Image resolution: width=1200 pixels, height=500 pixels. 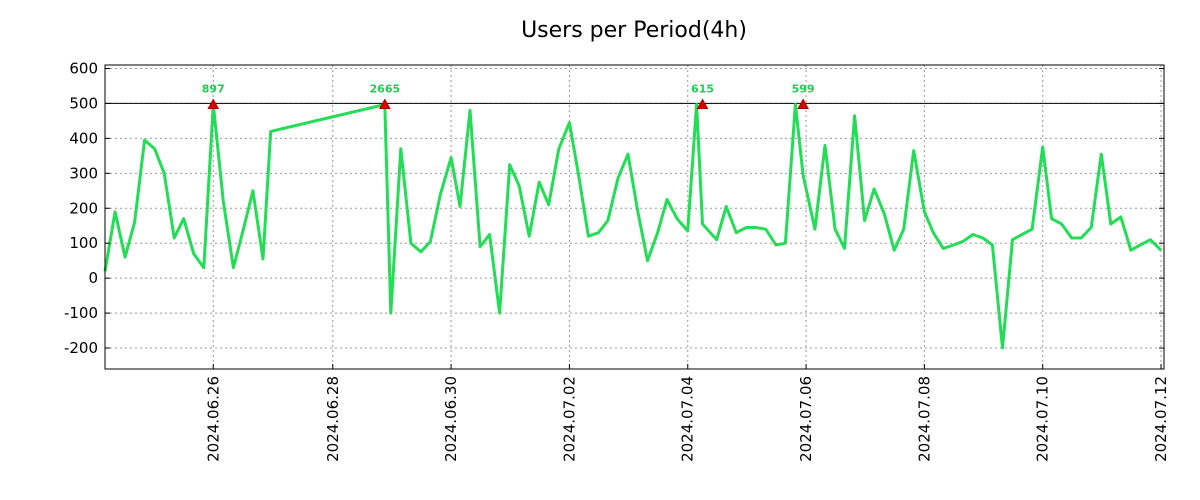 What do you see at coordinates (806, 419) in the screenshot?
I see `x-tick-label: 2024.07.06` at bounding box center [806, 419].